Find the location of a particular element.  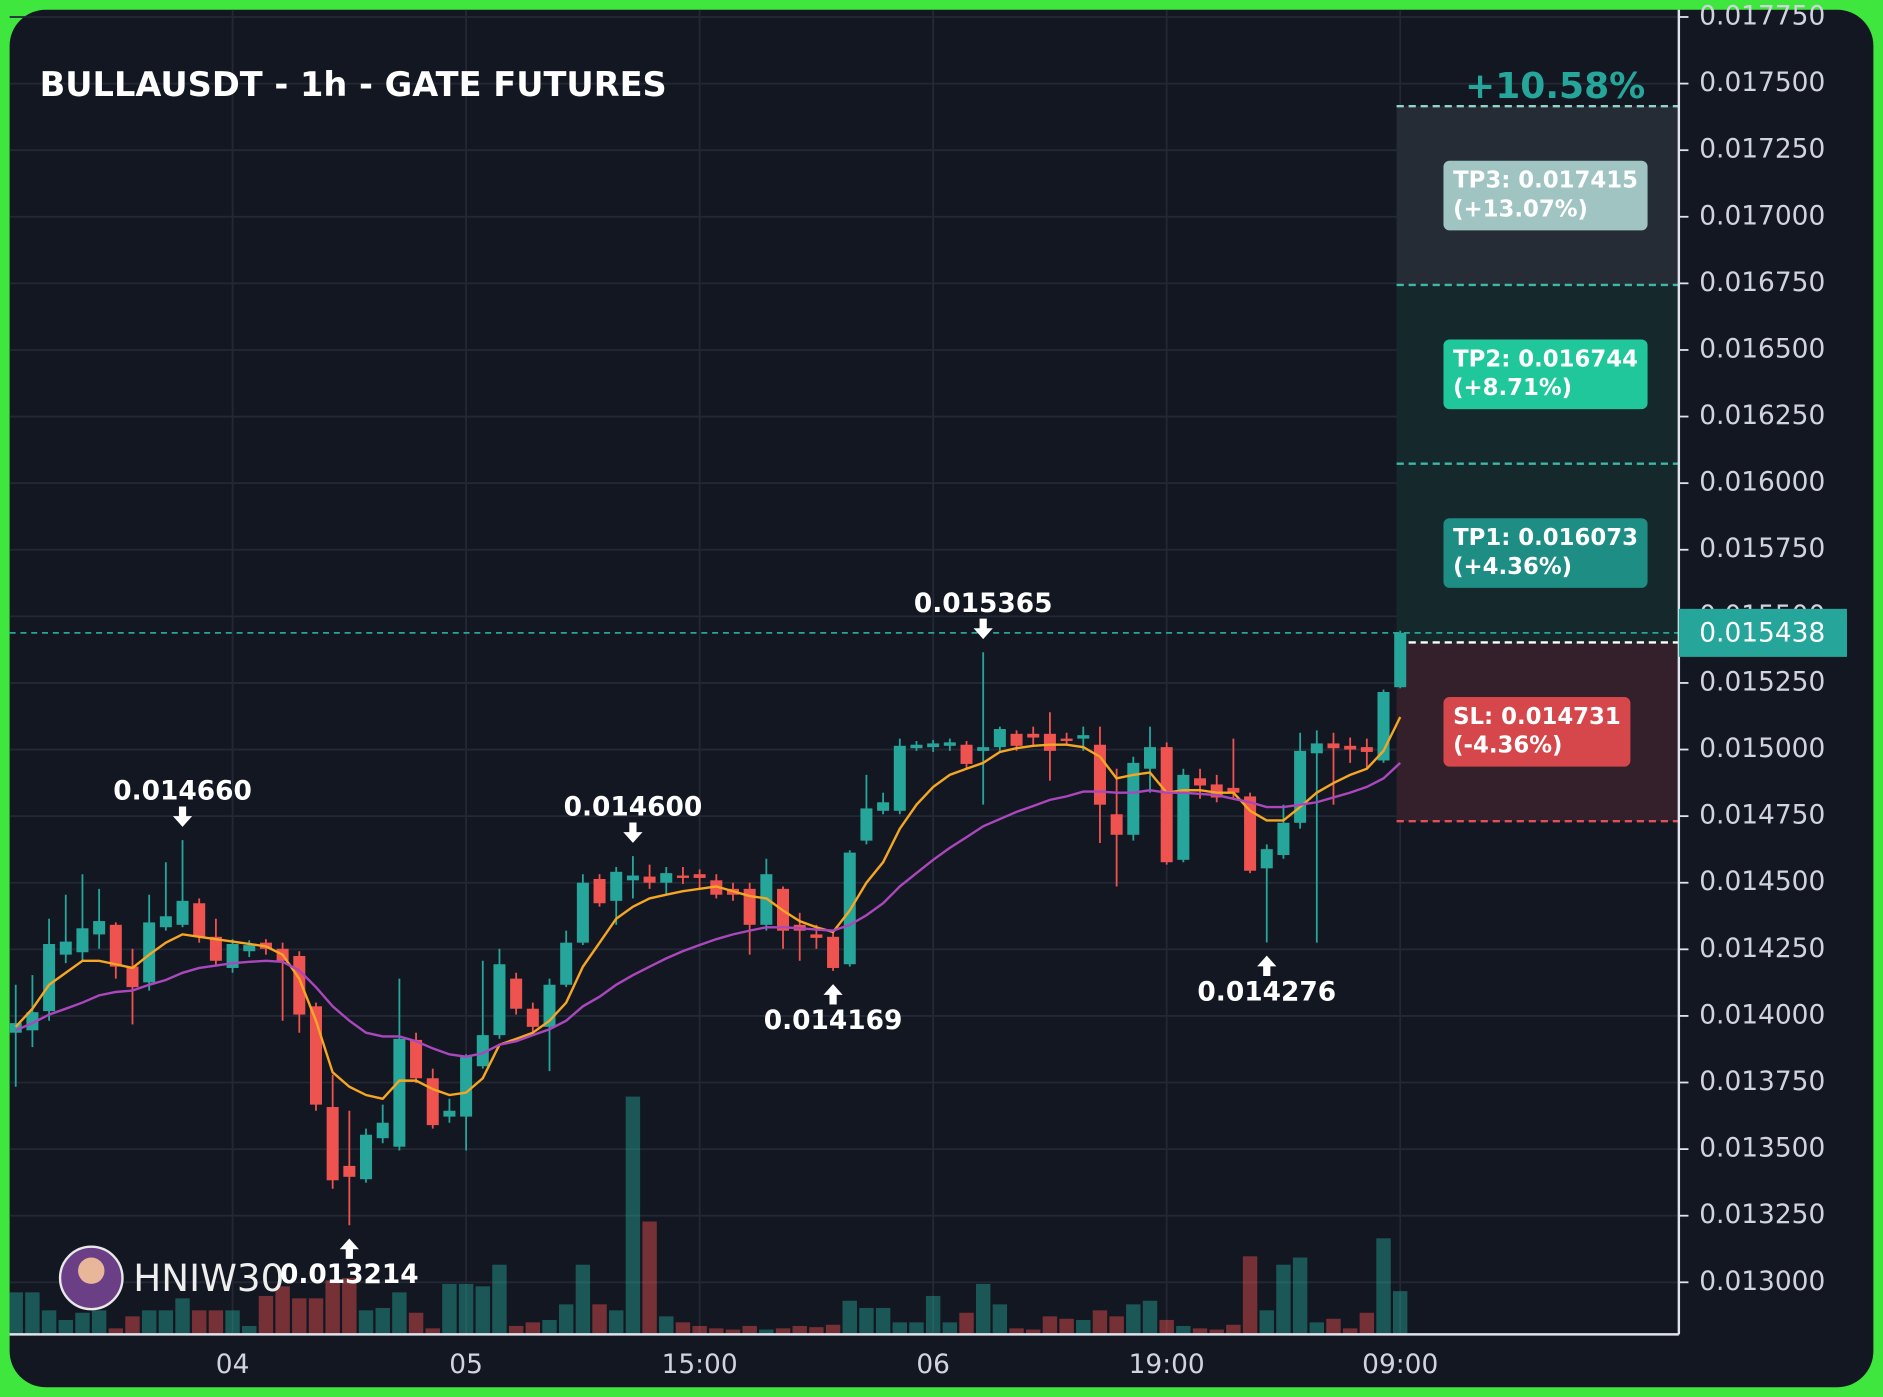

x-tick-label: 06 is located at coordinates (933, 1364).